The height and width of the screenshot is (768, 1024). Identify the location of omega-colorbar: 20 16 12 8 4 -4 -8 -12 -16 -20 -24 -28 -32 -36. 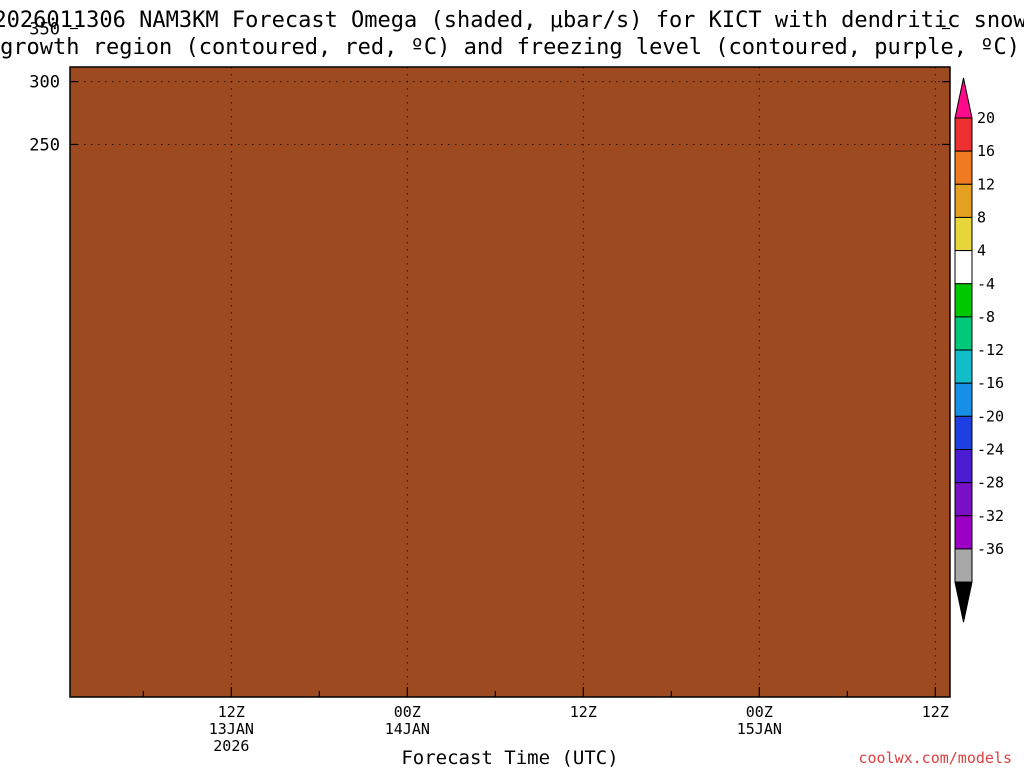
(979, 350).